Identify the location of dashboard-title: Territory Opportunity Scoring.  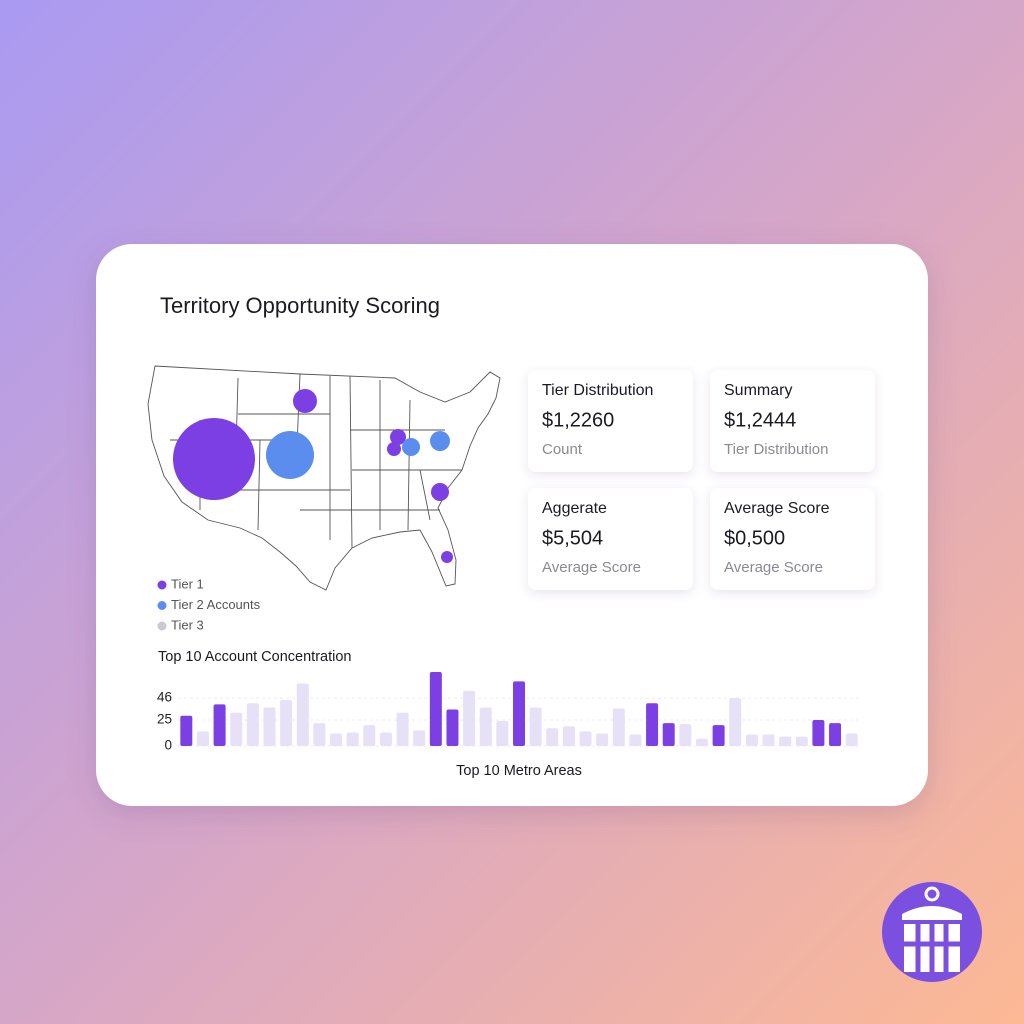
(300, 305).